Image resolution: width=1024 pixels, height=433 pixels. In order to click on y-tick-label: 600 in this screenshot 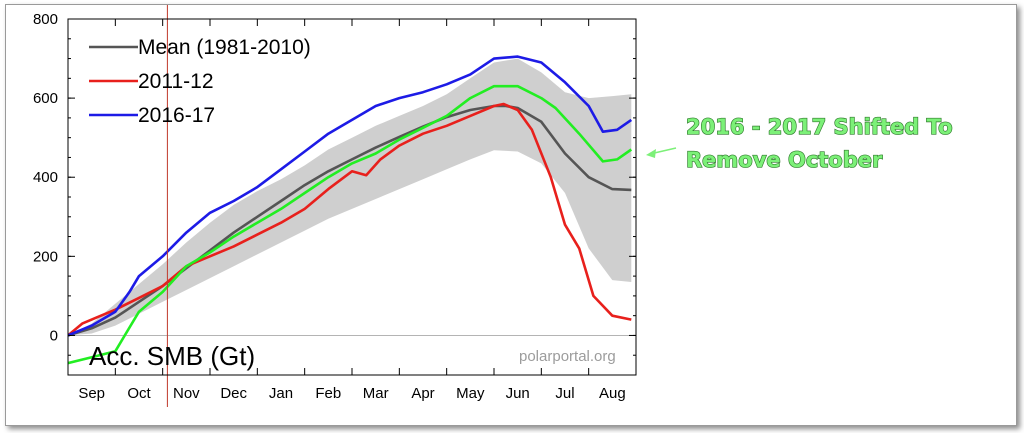, I will do `click(45, 98)`.